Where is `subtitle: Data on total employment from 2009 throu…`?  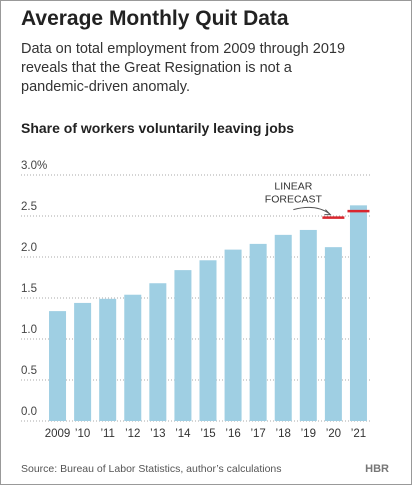 subtitle: Data on total employment from 2009 throu… is located at coordinates (183, 68).